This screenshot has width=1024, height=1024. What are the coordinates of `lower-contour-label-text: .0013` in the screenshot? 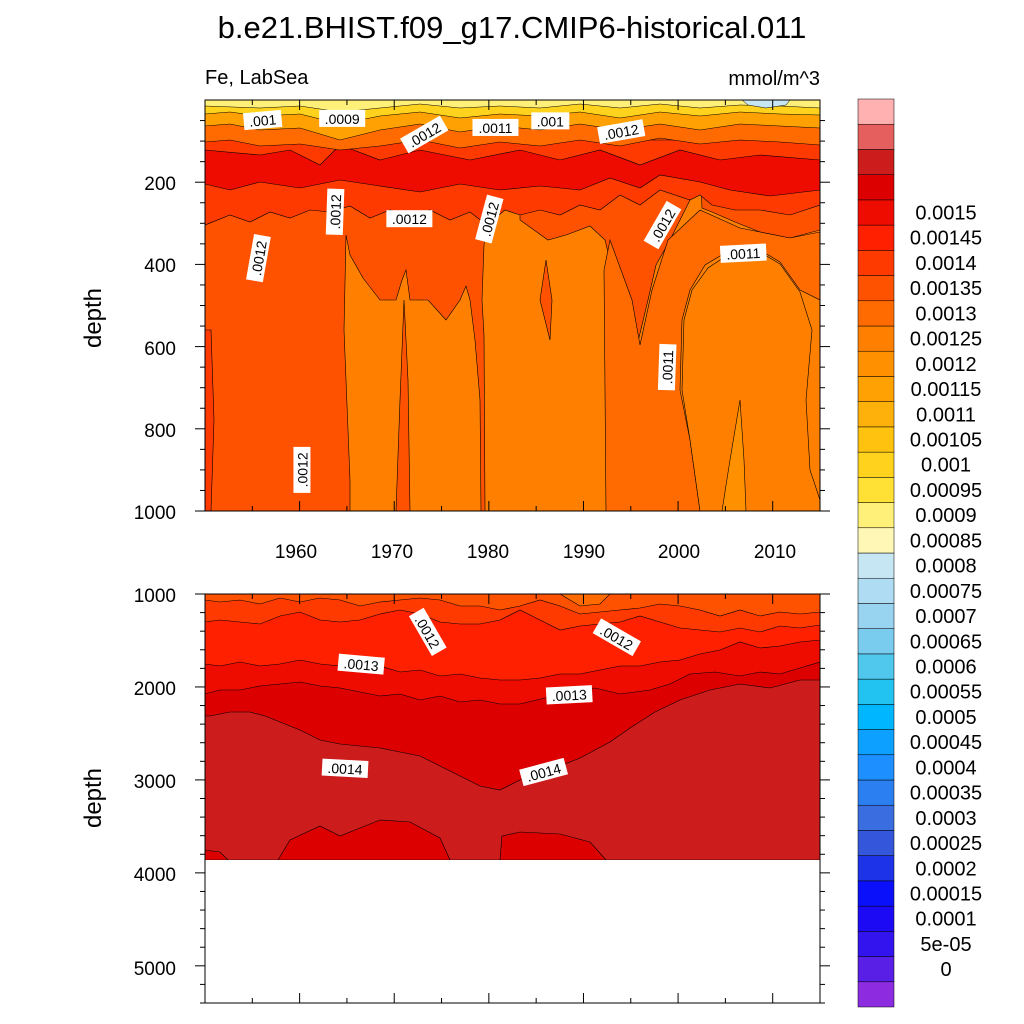 It's located at (361, 664).